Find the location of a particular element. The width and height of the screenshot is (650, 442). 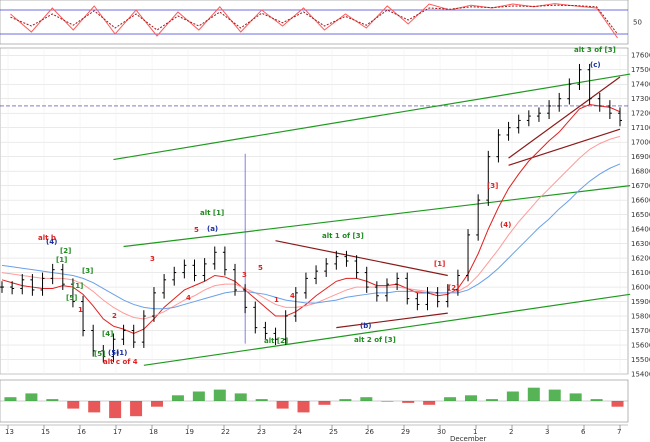

wave-label-1: (4) is located at coordinates (51, 242).